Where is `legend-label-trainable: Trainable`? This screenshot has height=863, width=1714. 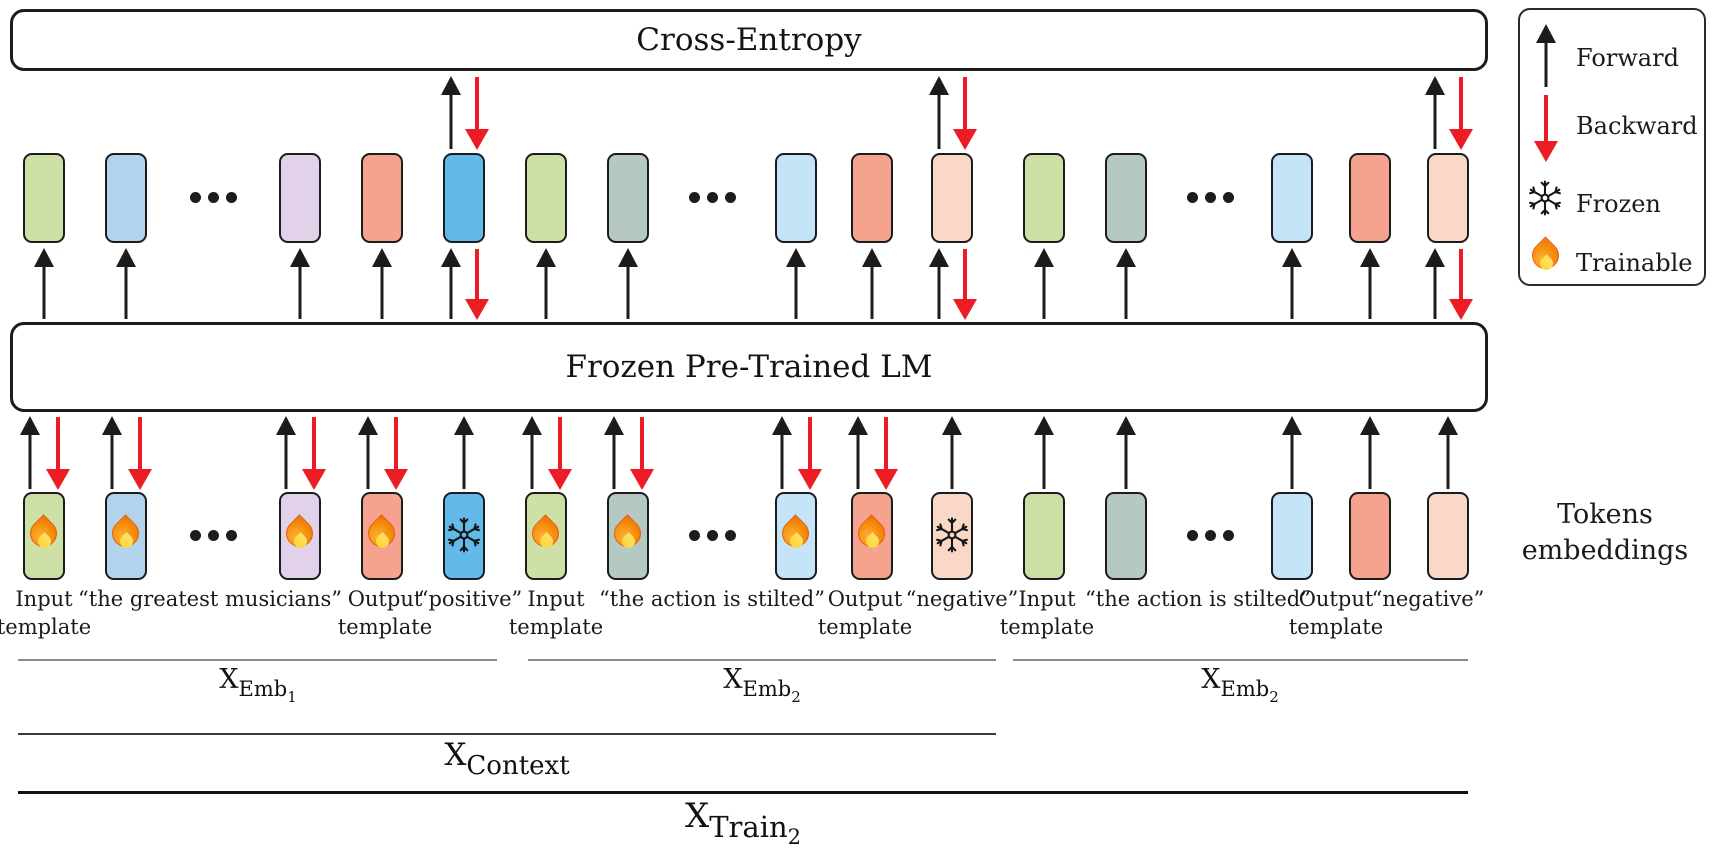
legend-label-trainable: Trainable is located at coordinates (1634, 263).